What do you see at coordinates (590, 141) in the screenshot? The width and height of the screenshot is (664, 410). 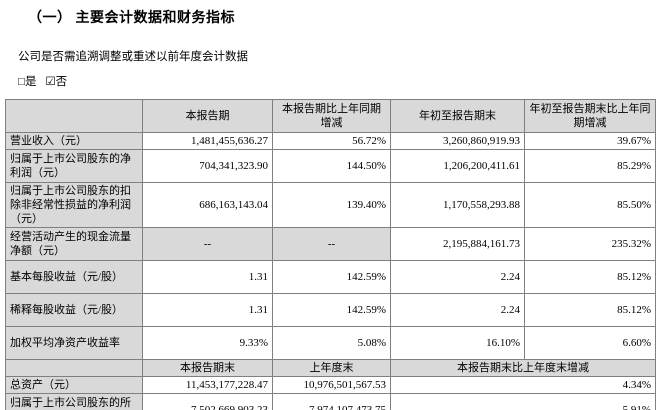 I see `value-cell: 39.67%` at bounding box center [590, 141].